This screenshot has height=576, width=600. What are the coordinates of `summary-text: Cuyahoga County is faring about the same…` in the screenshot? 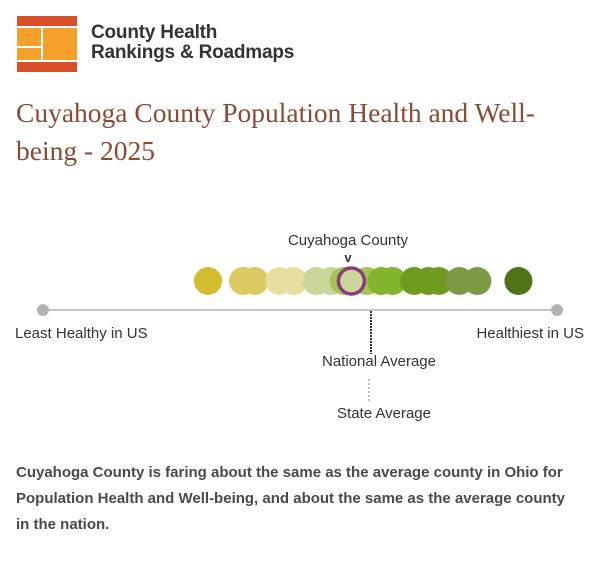 It's located at (290, 498).